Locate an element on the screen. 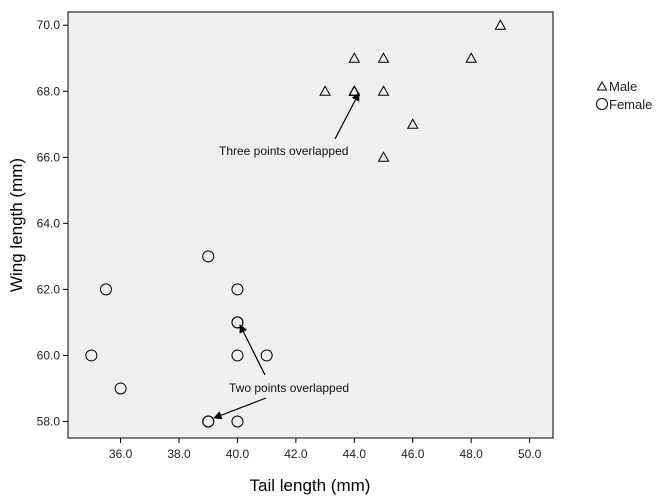 This screenshot has width=659, height=503. arrow-two-points-lower is located at coordinates (240, 408).